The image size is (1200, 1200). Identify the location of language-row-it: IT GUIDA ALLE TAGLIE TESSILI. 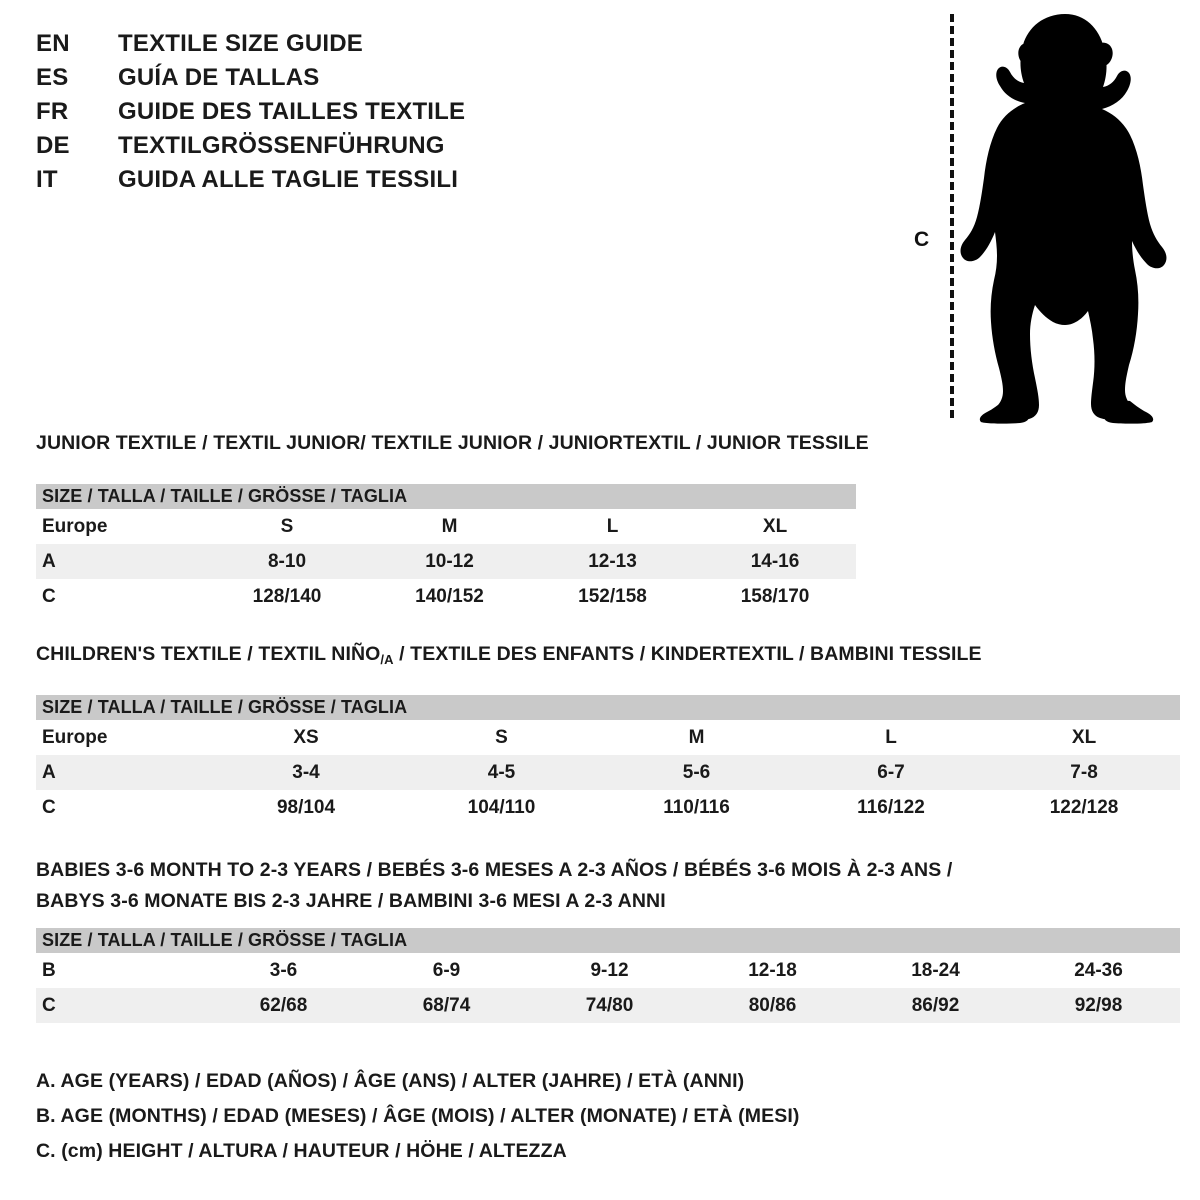
(316, 183).